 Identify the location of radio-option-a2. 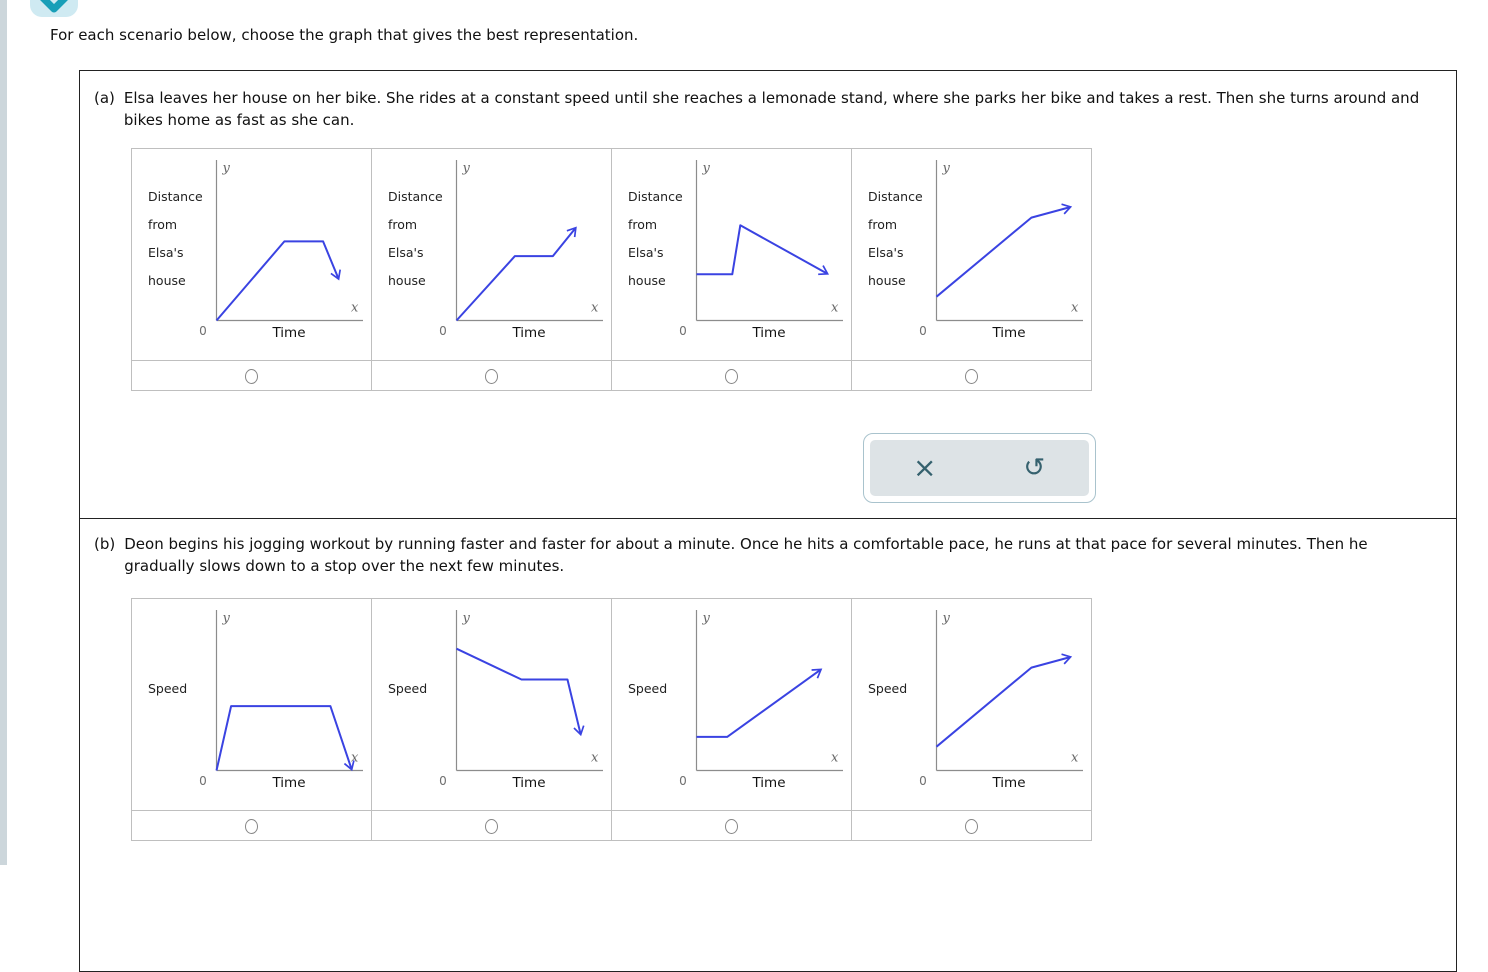
(491, 376).